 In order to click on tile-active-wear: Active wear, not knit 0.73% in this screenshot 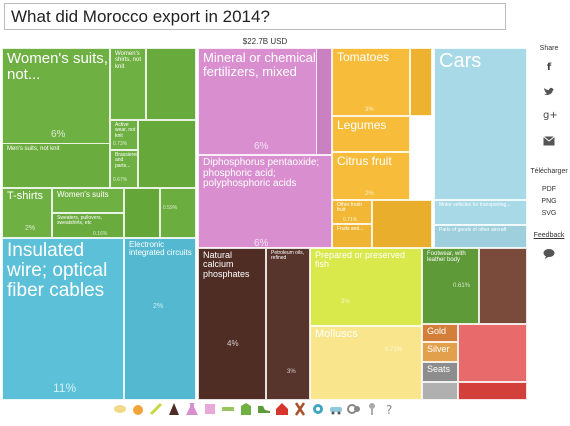, I will do `click(124, 135)`.